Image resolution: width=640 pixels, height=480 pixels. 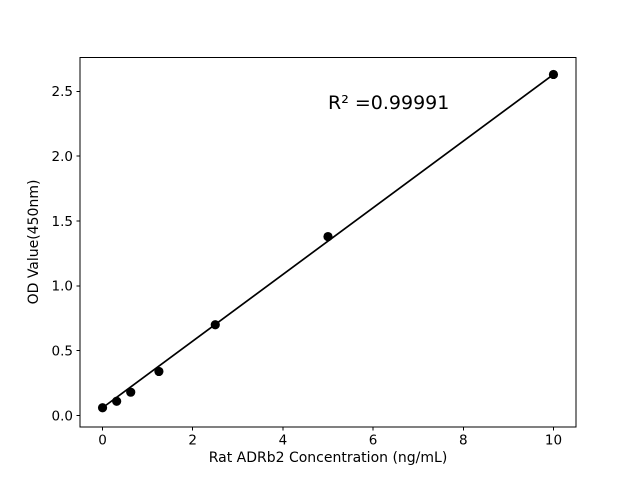 What do you see at coordinates (62, 416) in the screenshot?
I see `y-tick-label: 0.0` at bounding box center [62, 416].